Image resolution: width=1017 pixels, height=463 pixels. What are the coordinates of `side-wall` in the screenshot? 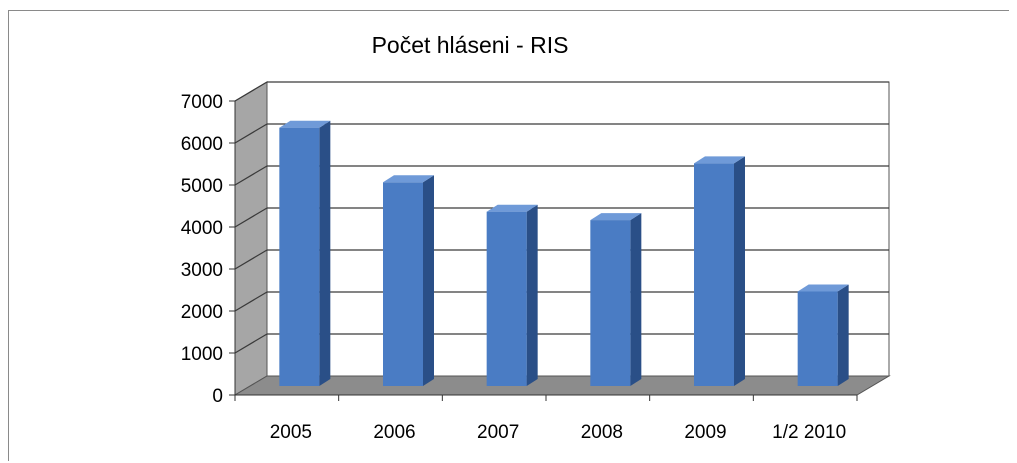 It's located at (251, 238).